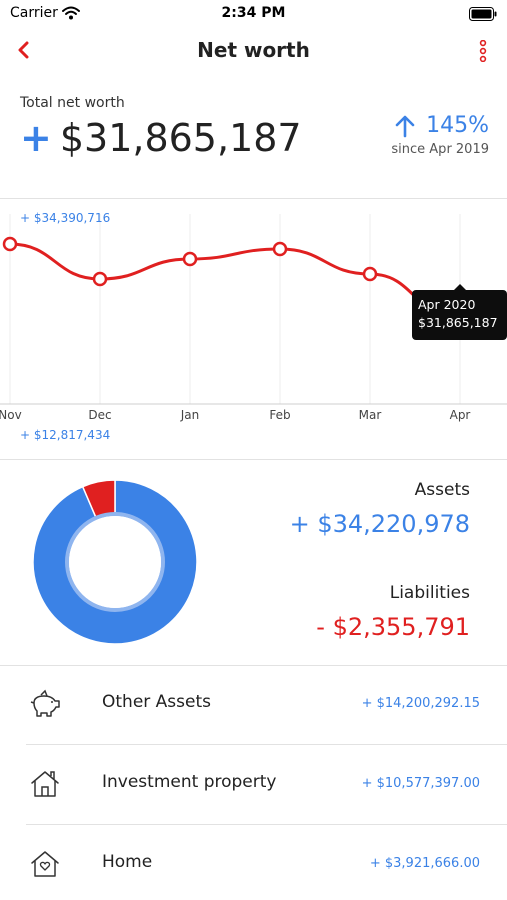 The width and height of the screenshot is (507, 900). Describe the element at coordinates (253, 862) in the screenshot. I see `list-item-home: Home + $3,921,666.00` at that location.